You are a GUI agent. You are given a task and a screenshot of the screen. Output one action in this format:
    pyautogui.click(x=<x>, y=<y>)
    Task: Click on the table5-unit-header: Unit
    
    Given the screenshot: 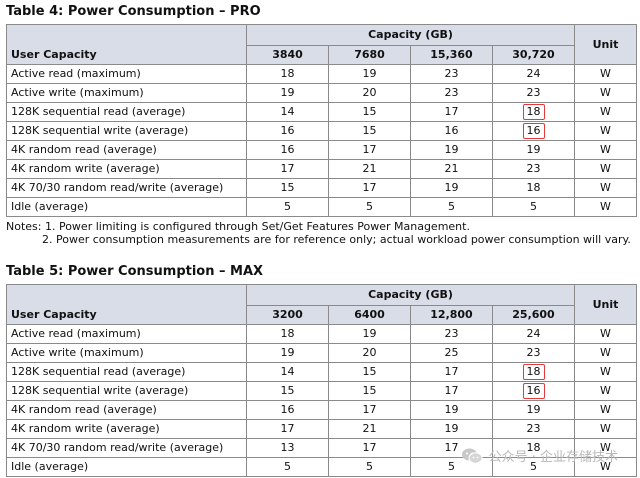 What is the action you would take?
    pyautogui.click(x=605, y=304)
    